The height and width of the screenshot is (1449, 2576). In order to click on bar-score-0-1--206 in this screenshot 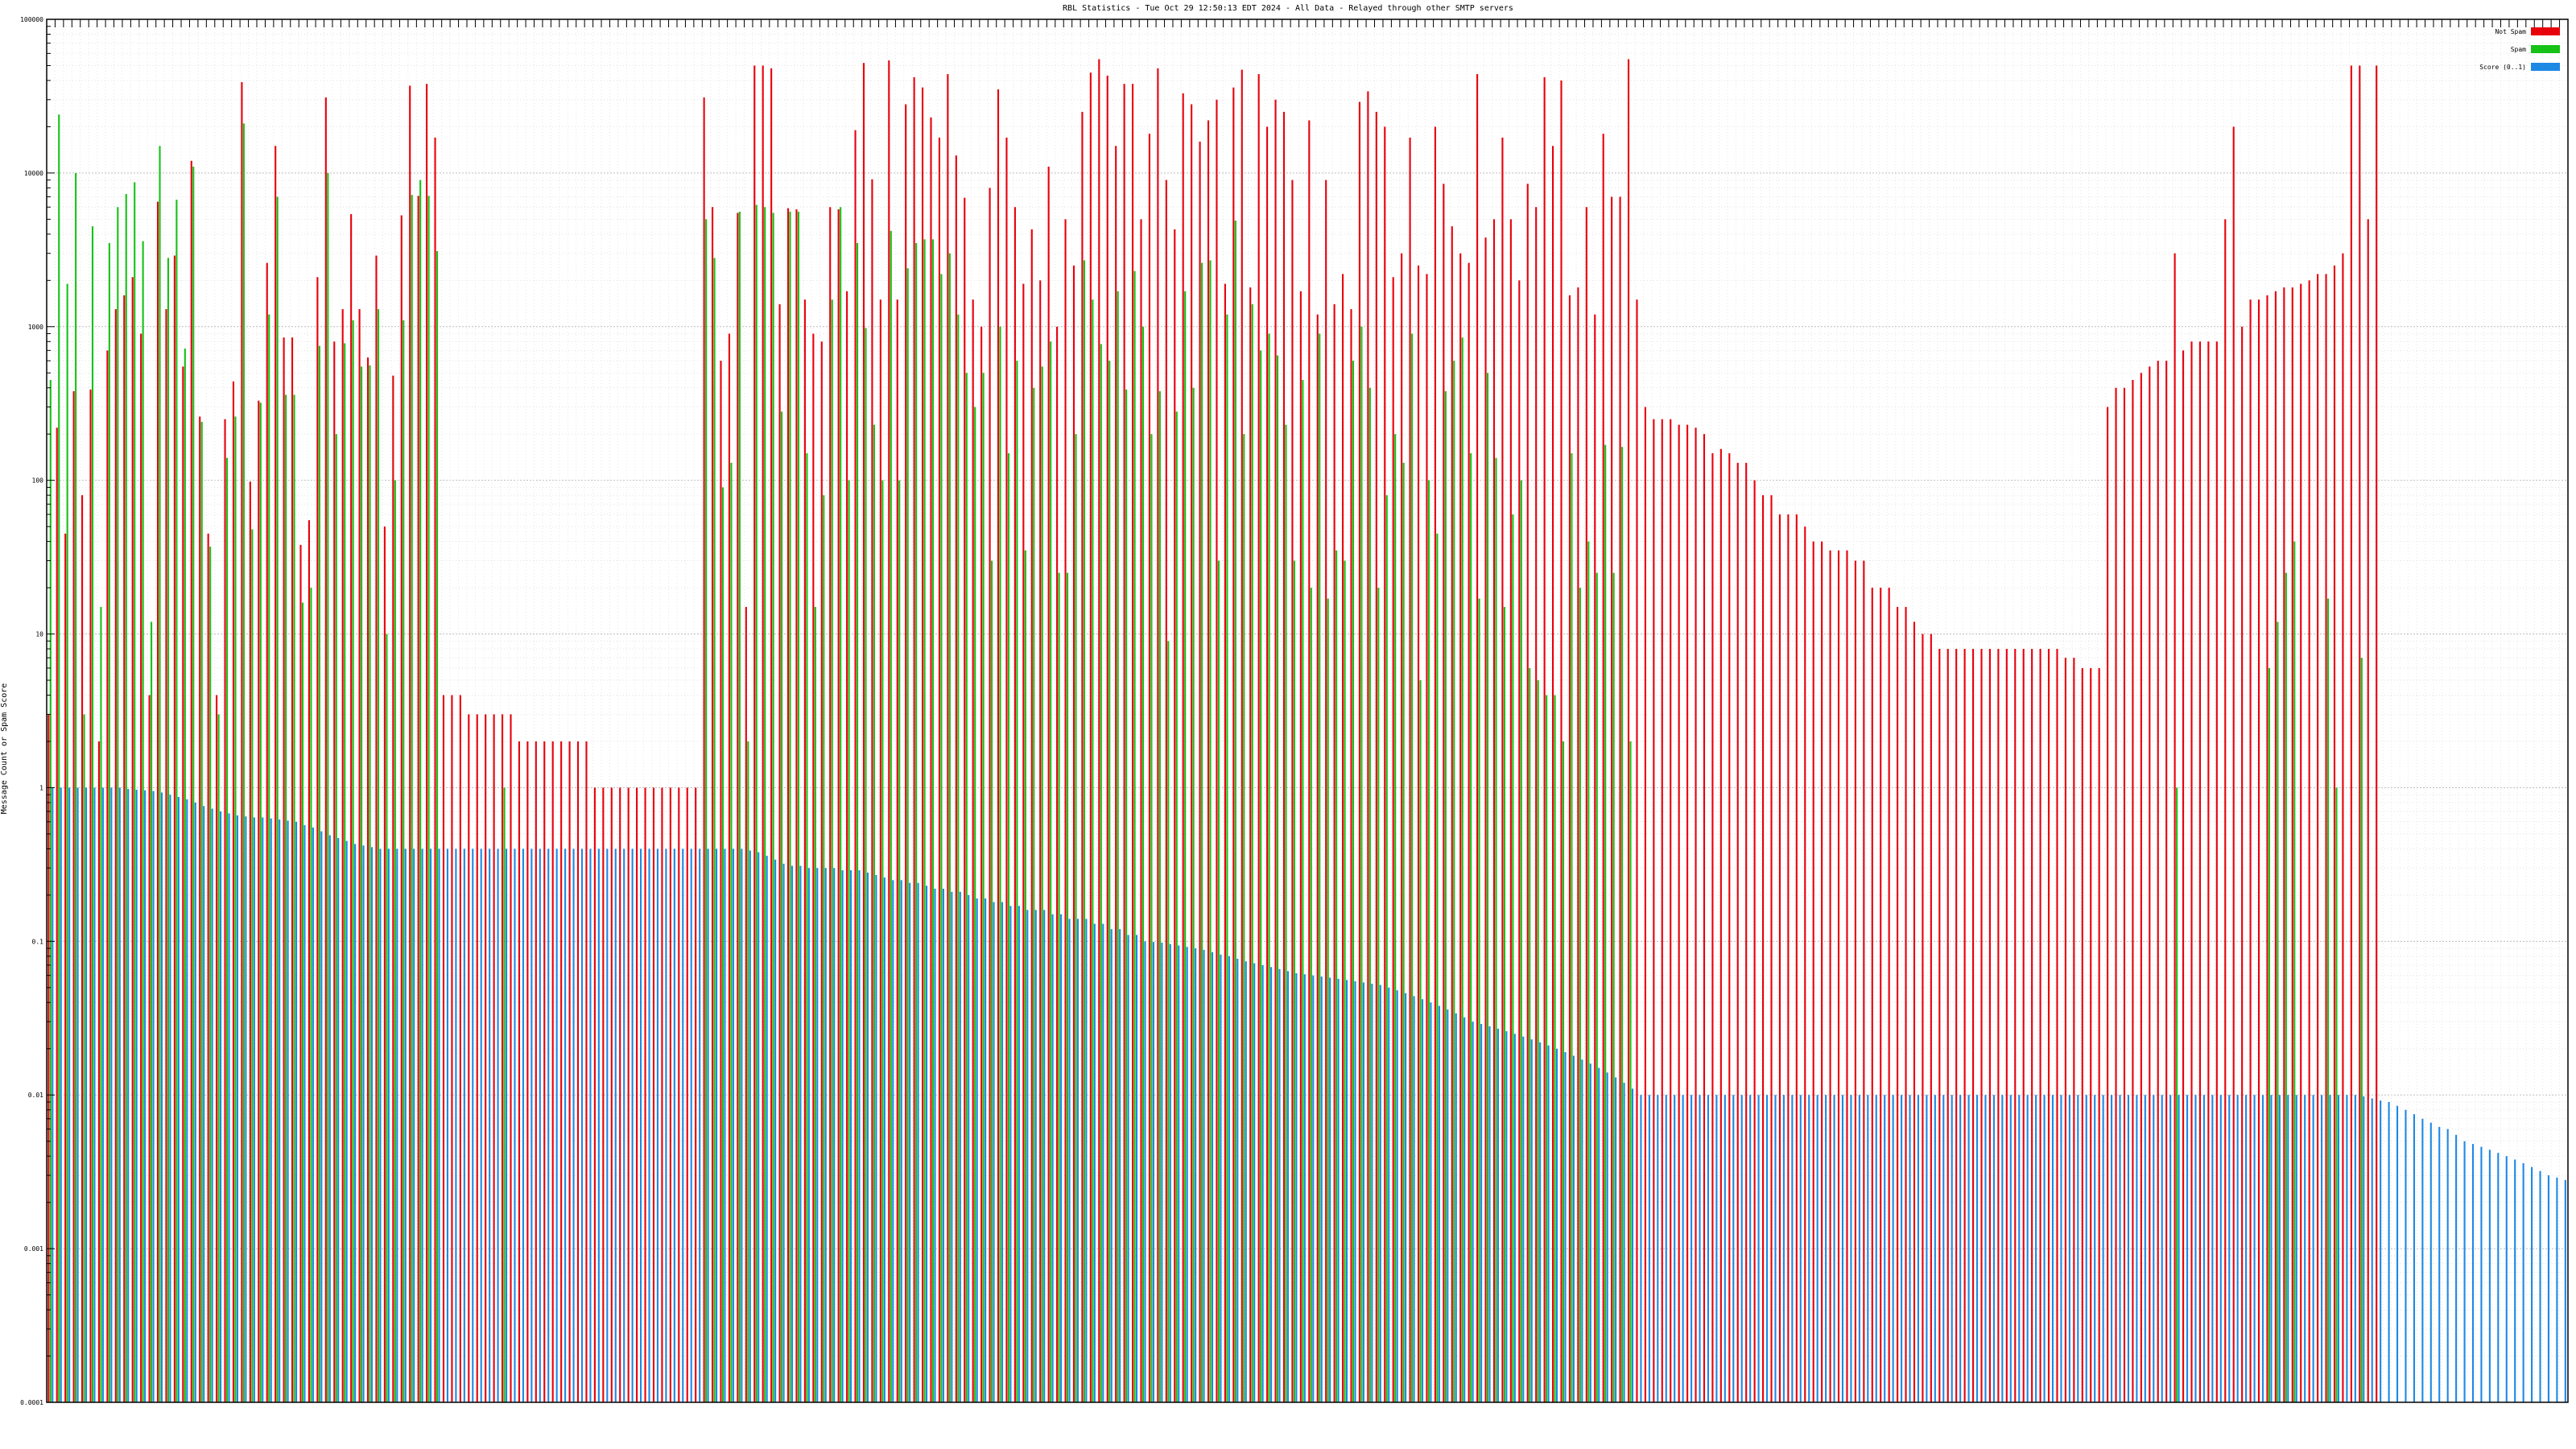, I will do `click(1783, 1248)`.